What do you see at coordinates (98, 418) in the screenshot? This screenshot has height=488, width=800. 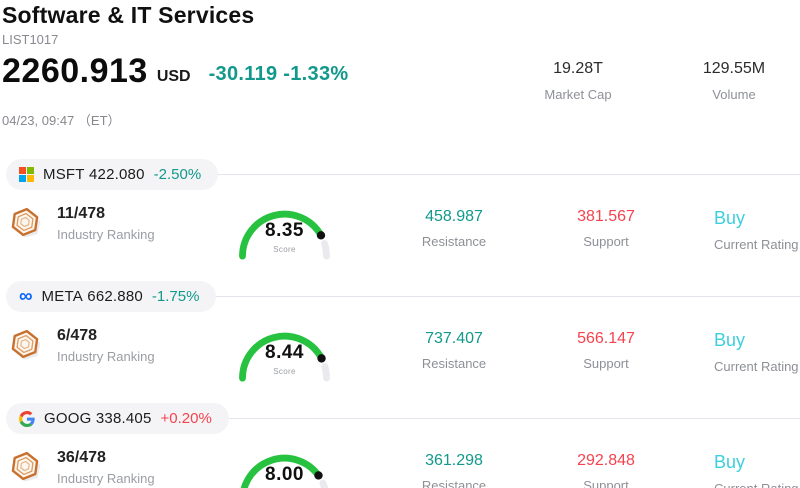 I see `ticker-and-price: GOOG 338.405` at bounding box center [98, 418].